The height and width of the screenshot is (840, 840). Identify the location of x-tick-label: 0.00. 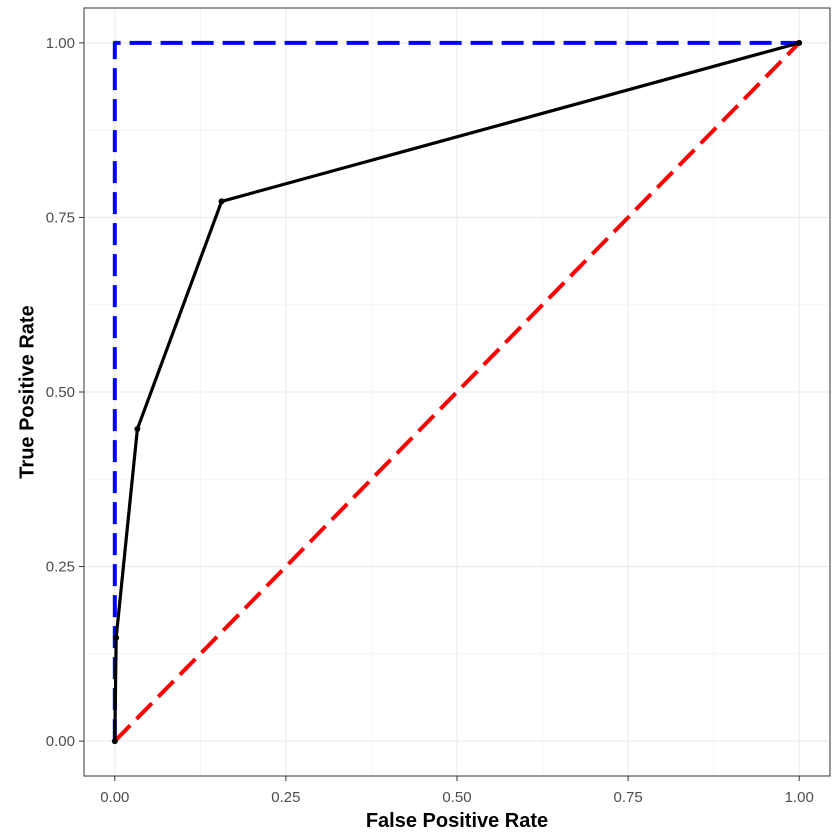
(114, 797).